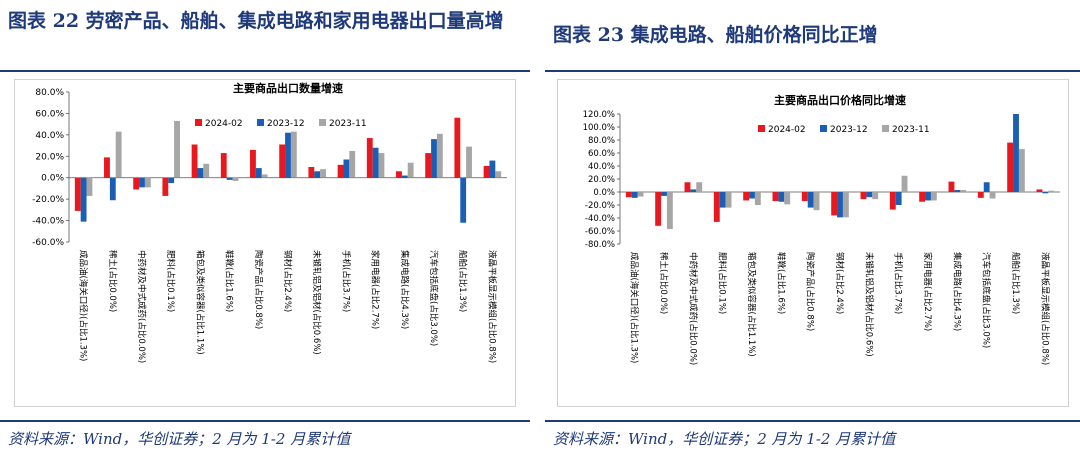 This screenshot has height=462, width=1080. Describe the element at coordinates (849, 130) in the screenshot. I see `legend-label: 2023-12` at that location.